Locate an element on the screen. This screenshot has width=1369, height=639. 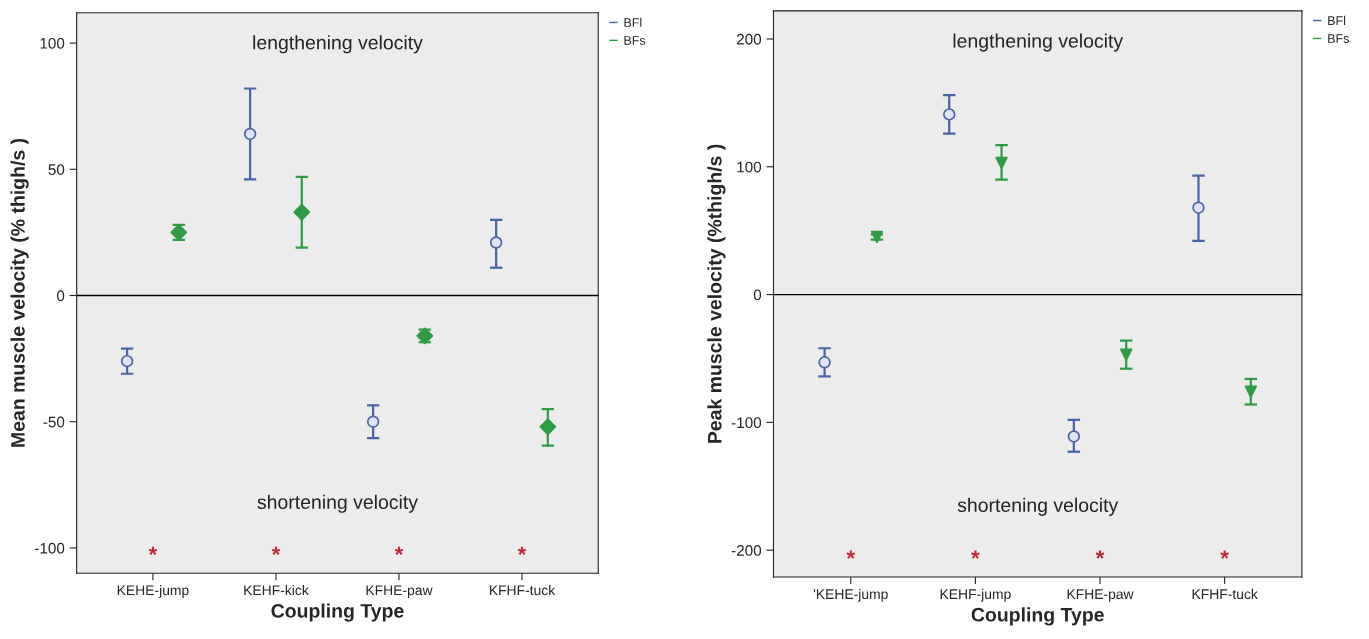
y-axis-title: Mean muscle velocity (% thigh/s ) is located at coordinates (19, 292).